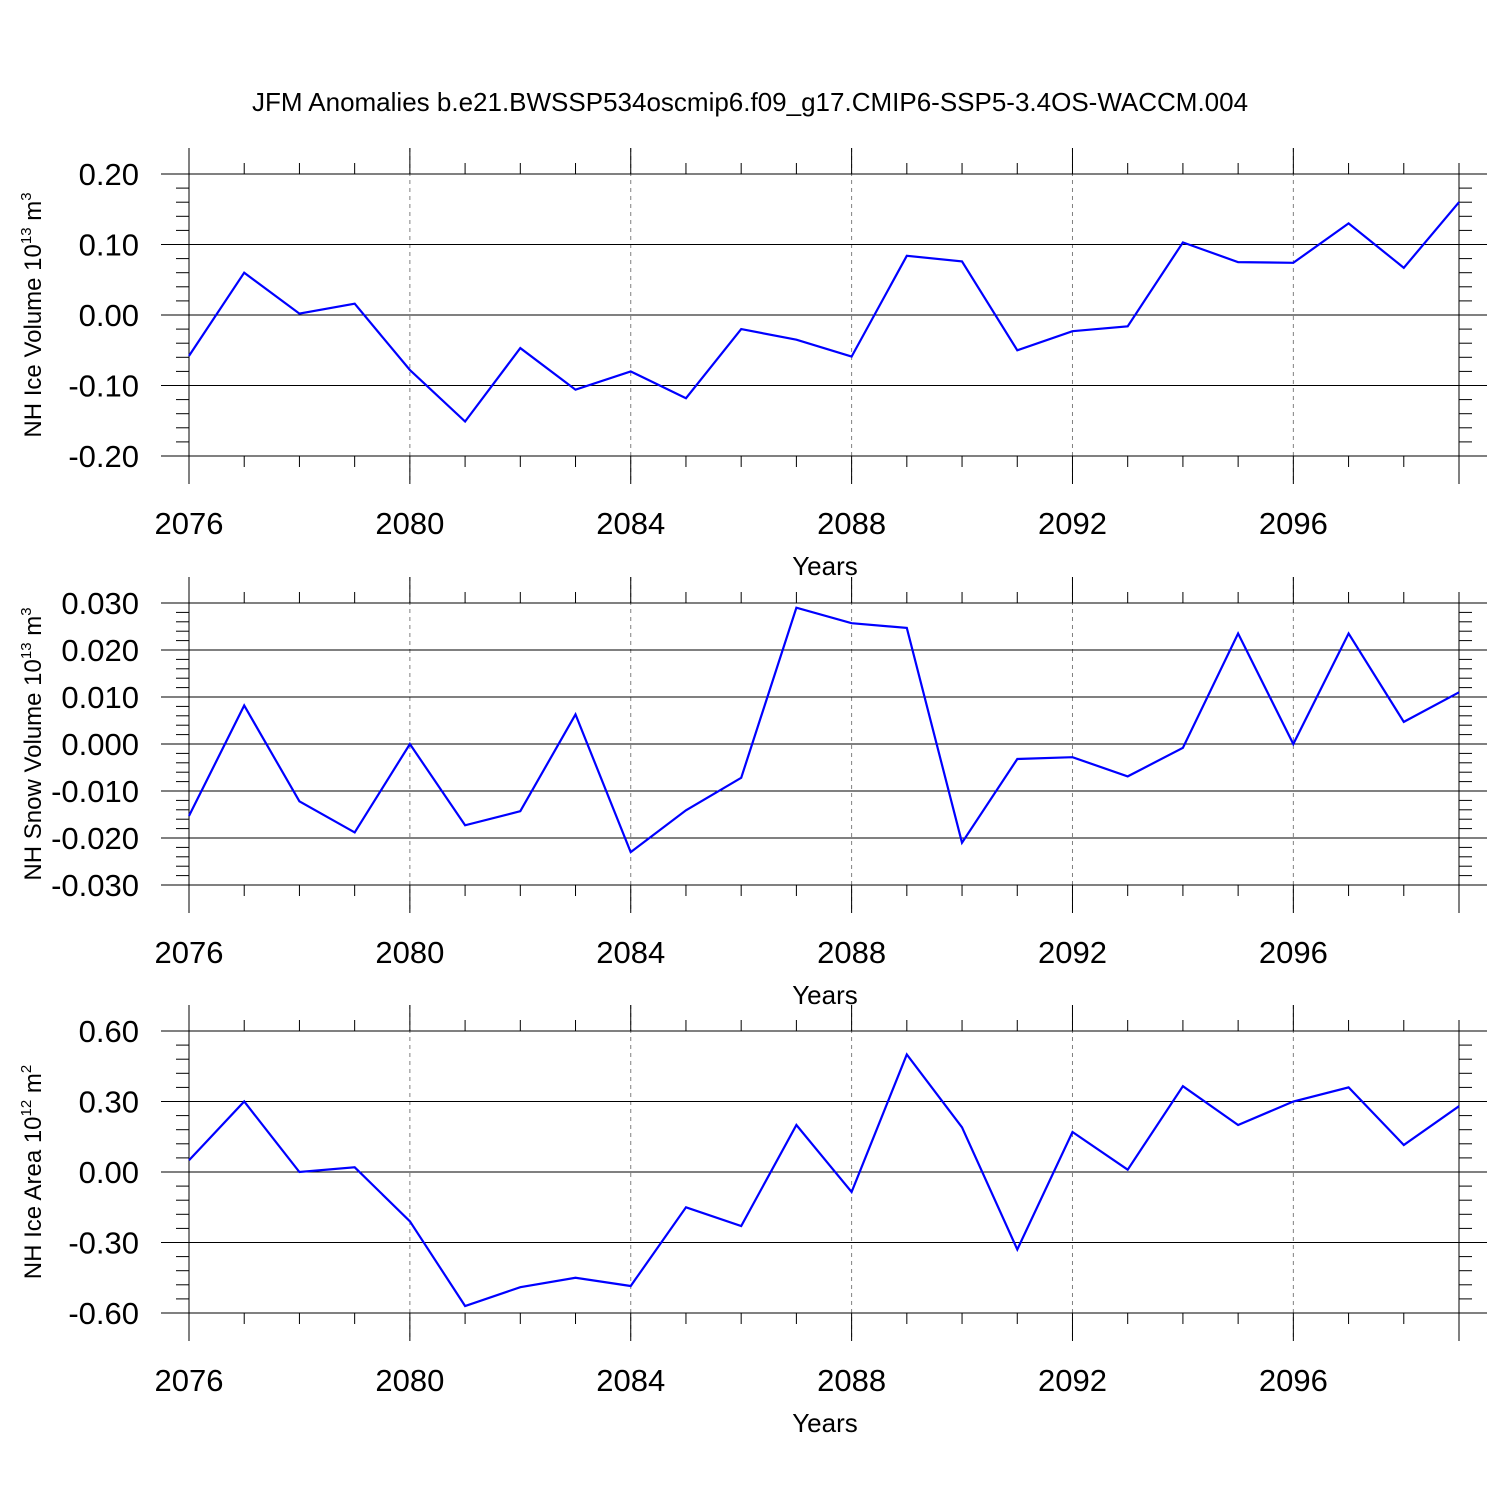 The height and width of the screenshot is (1500, 1500). I want to click on y-axis-label: NH Snow Volume 1013 m3, so click(32, 743).